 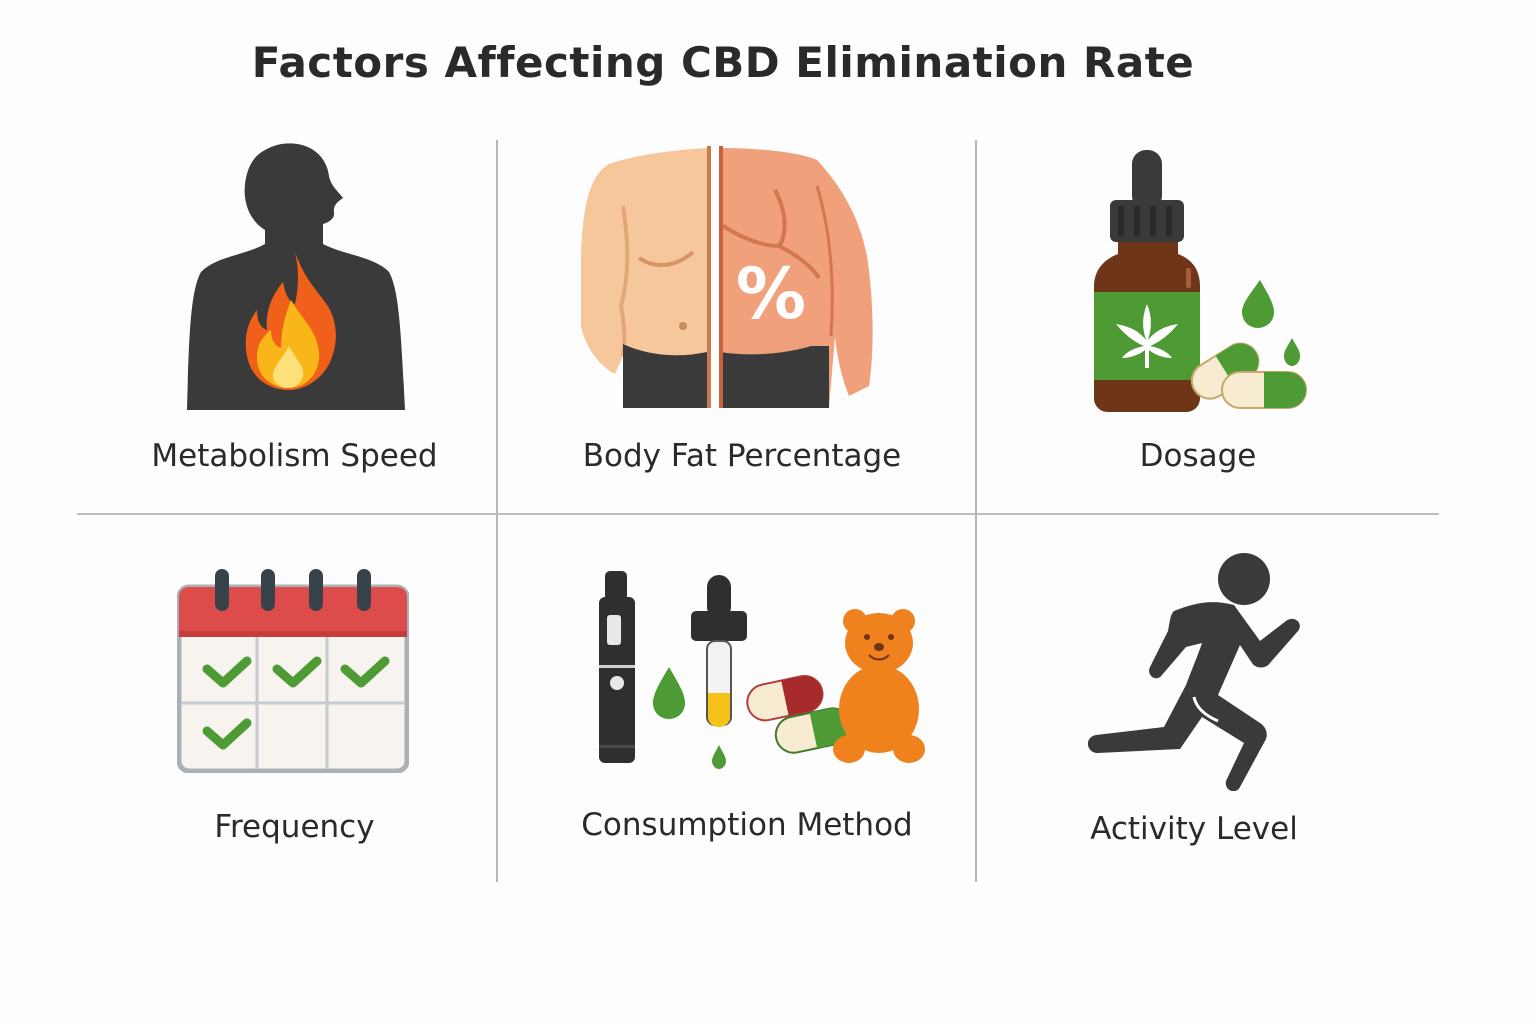 What do you see at coordinates (879, 686) in the screenshot?
I see `gummy-bear` at bounding box center [879, 686].